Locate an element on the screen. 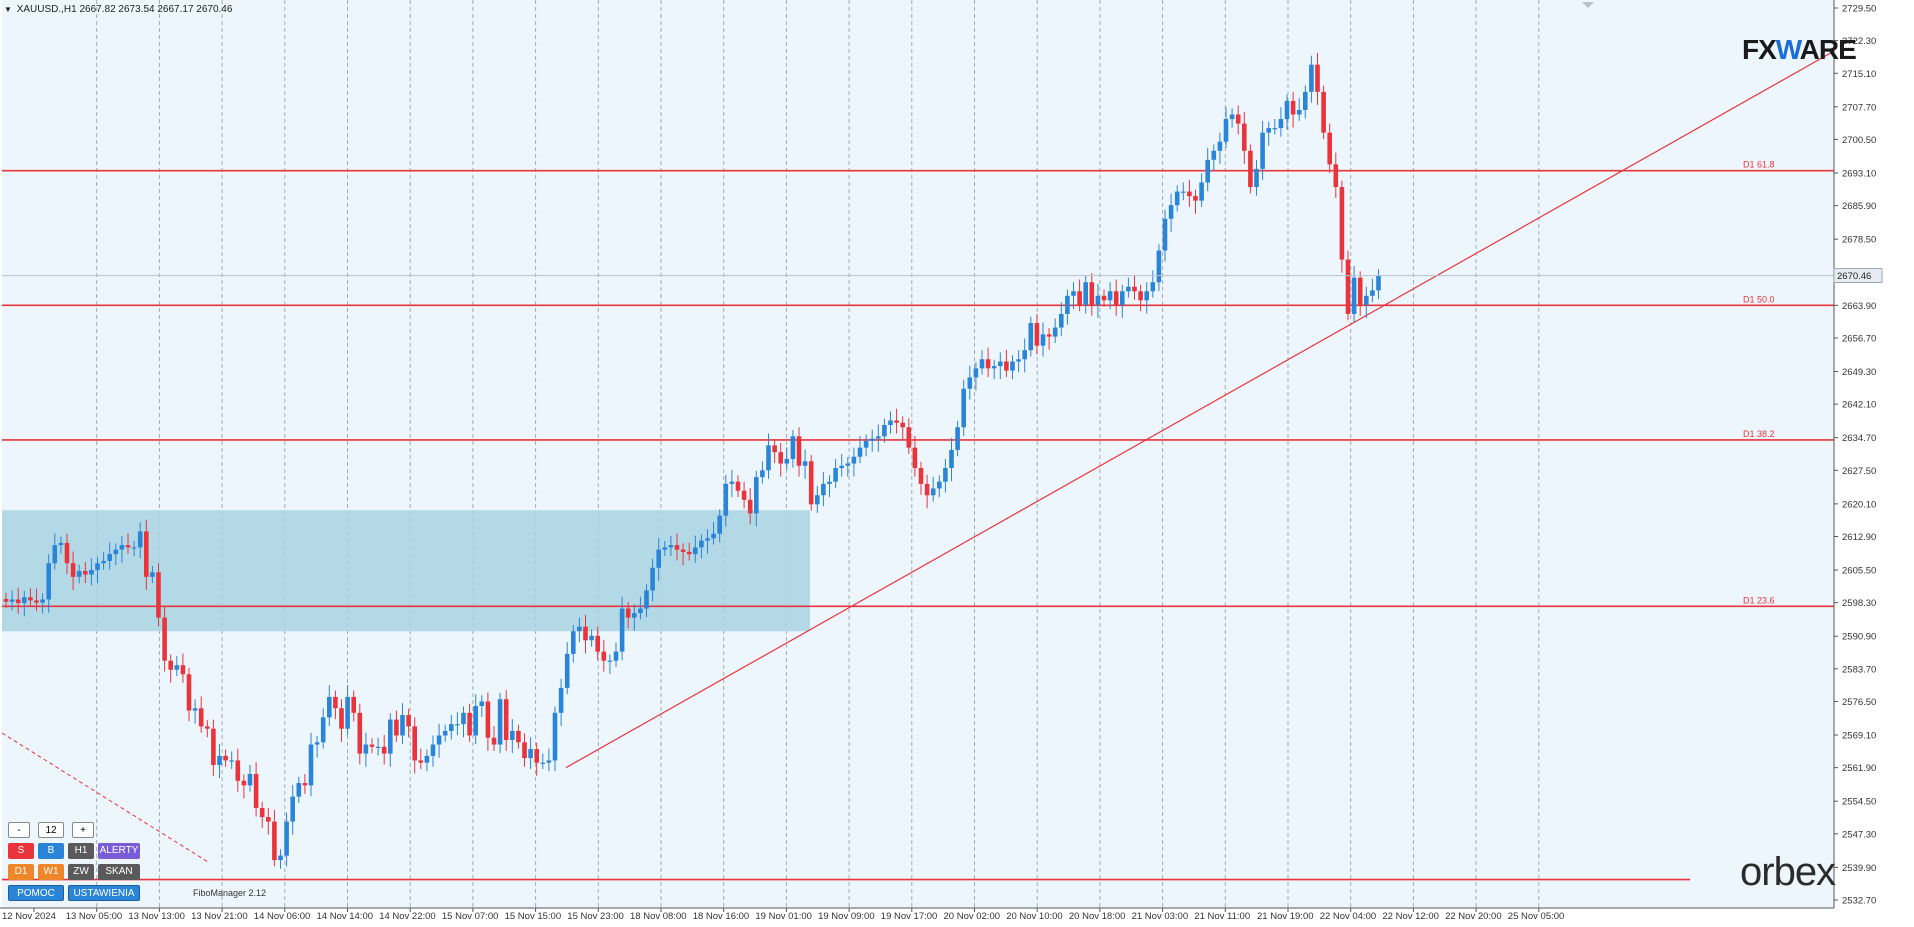  time-tick-label: 13 Nov 05:00 is located at coordinates (94, 916).